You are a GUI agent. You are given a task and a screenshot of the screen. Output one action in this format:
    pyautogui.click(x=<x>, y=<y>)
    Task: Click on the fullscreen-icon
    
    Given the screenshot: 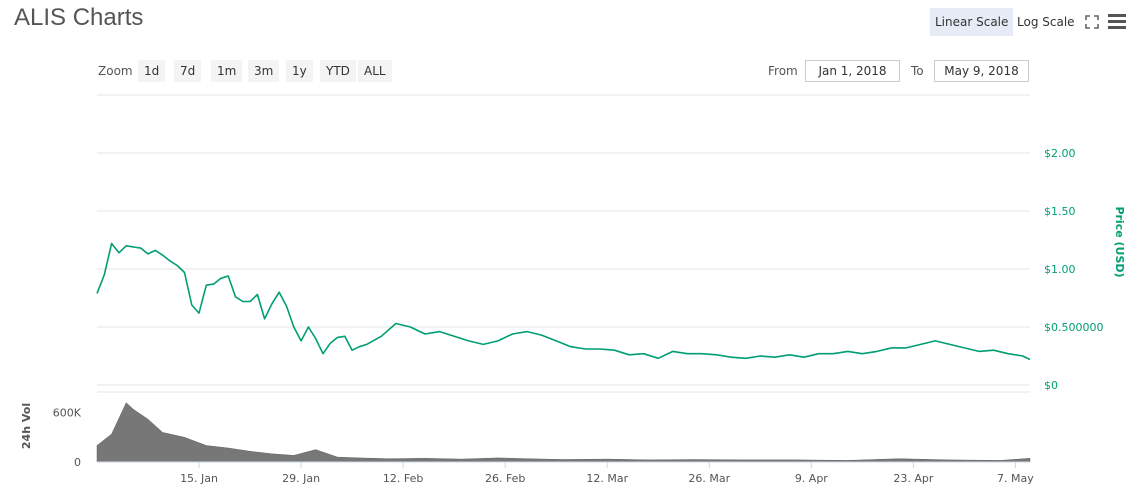 What is the action you would take?
    pyautogui.click(x=1092, y=23)
    